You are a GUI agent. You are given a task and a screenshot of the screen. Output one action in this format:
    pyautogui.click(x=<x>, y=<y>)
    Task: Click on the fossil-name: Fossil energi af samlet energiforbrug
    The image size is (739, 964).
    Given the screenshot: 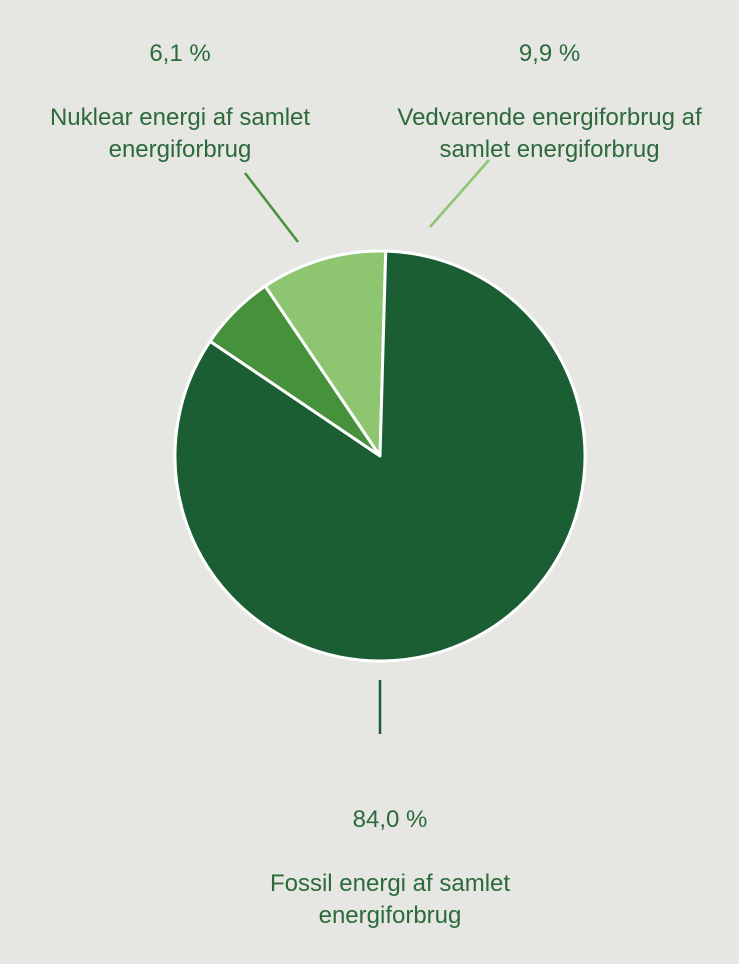 What is the action you would take?
    pyautogui.click(x=390, y=899)
    